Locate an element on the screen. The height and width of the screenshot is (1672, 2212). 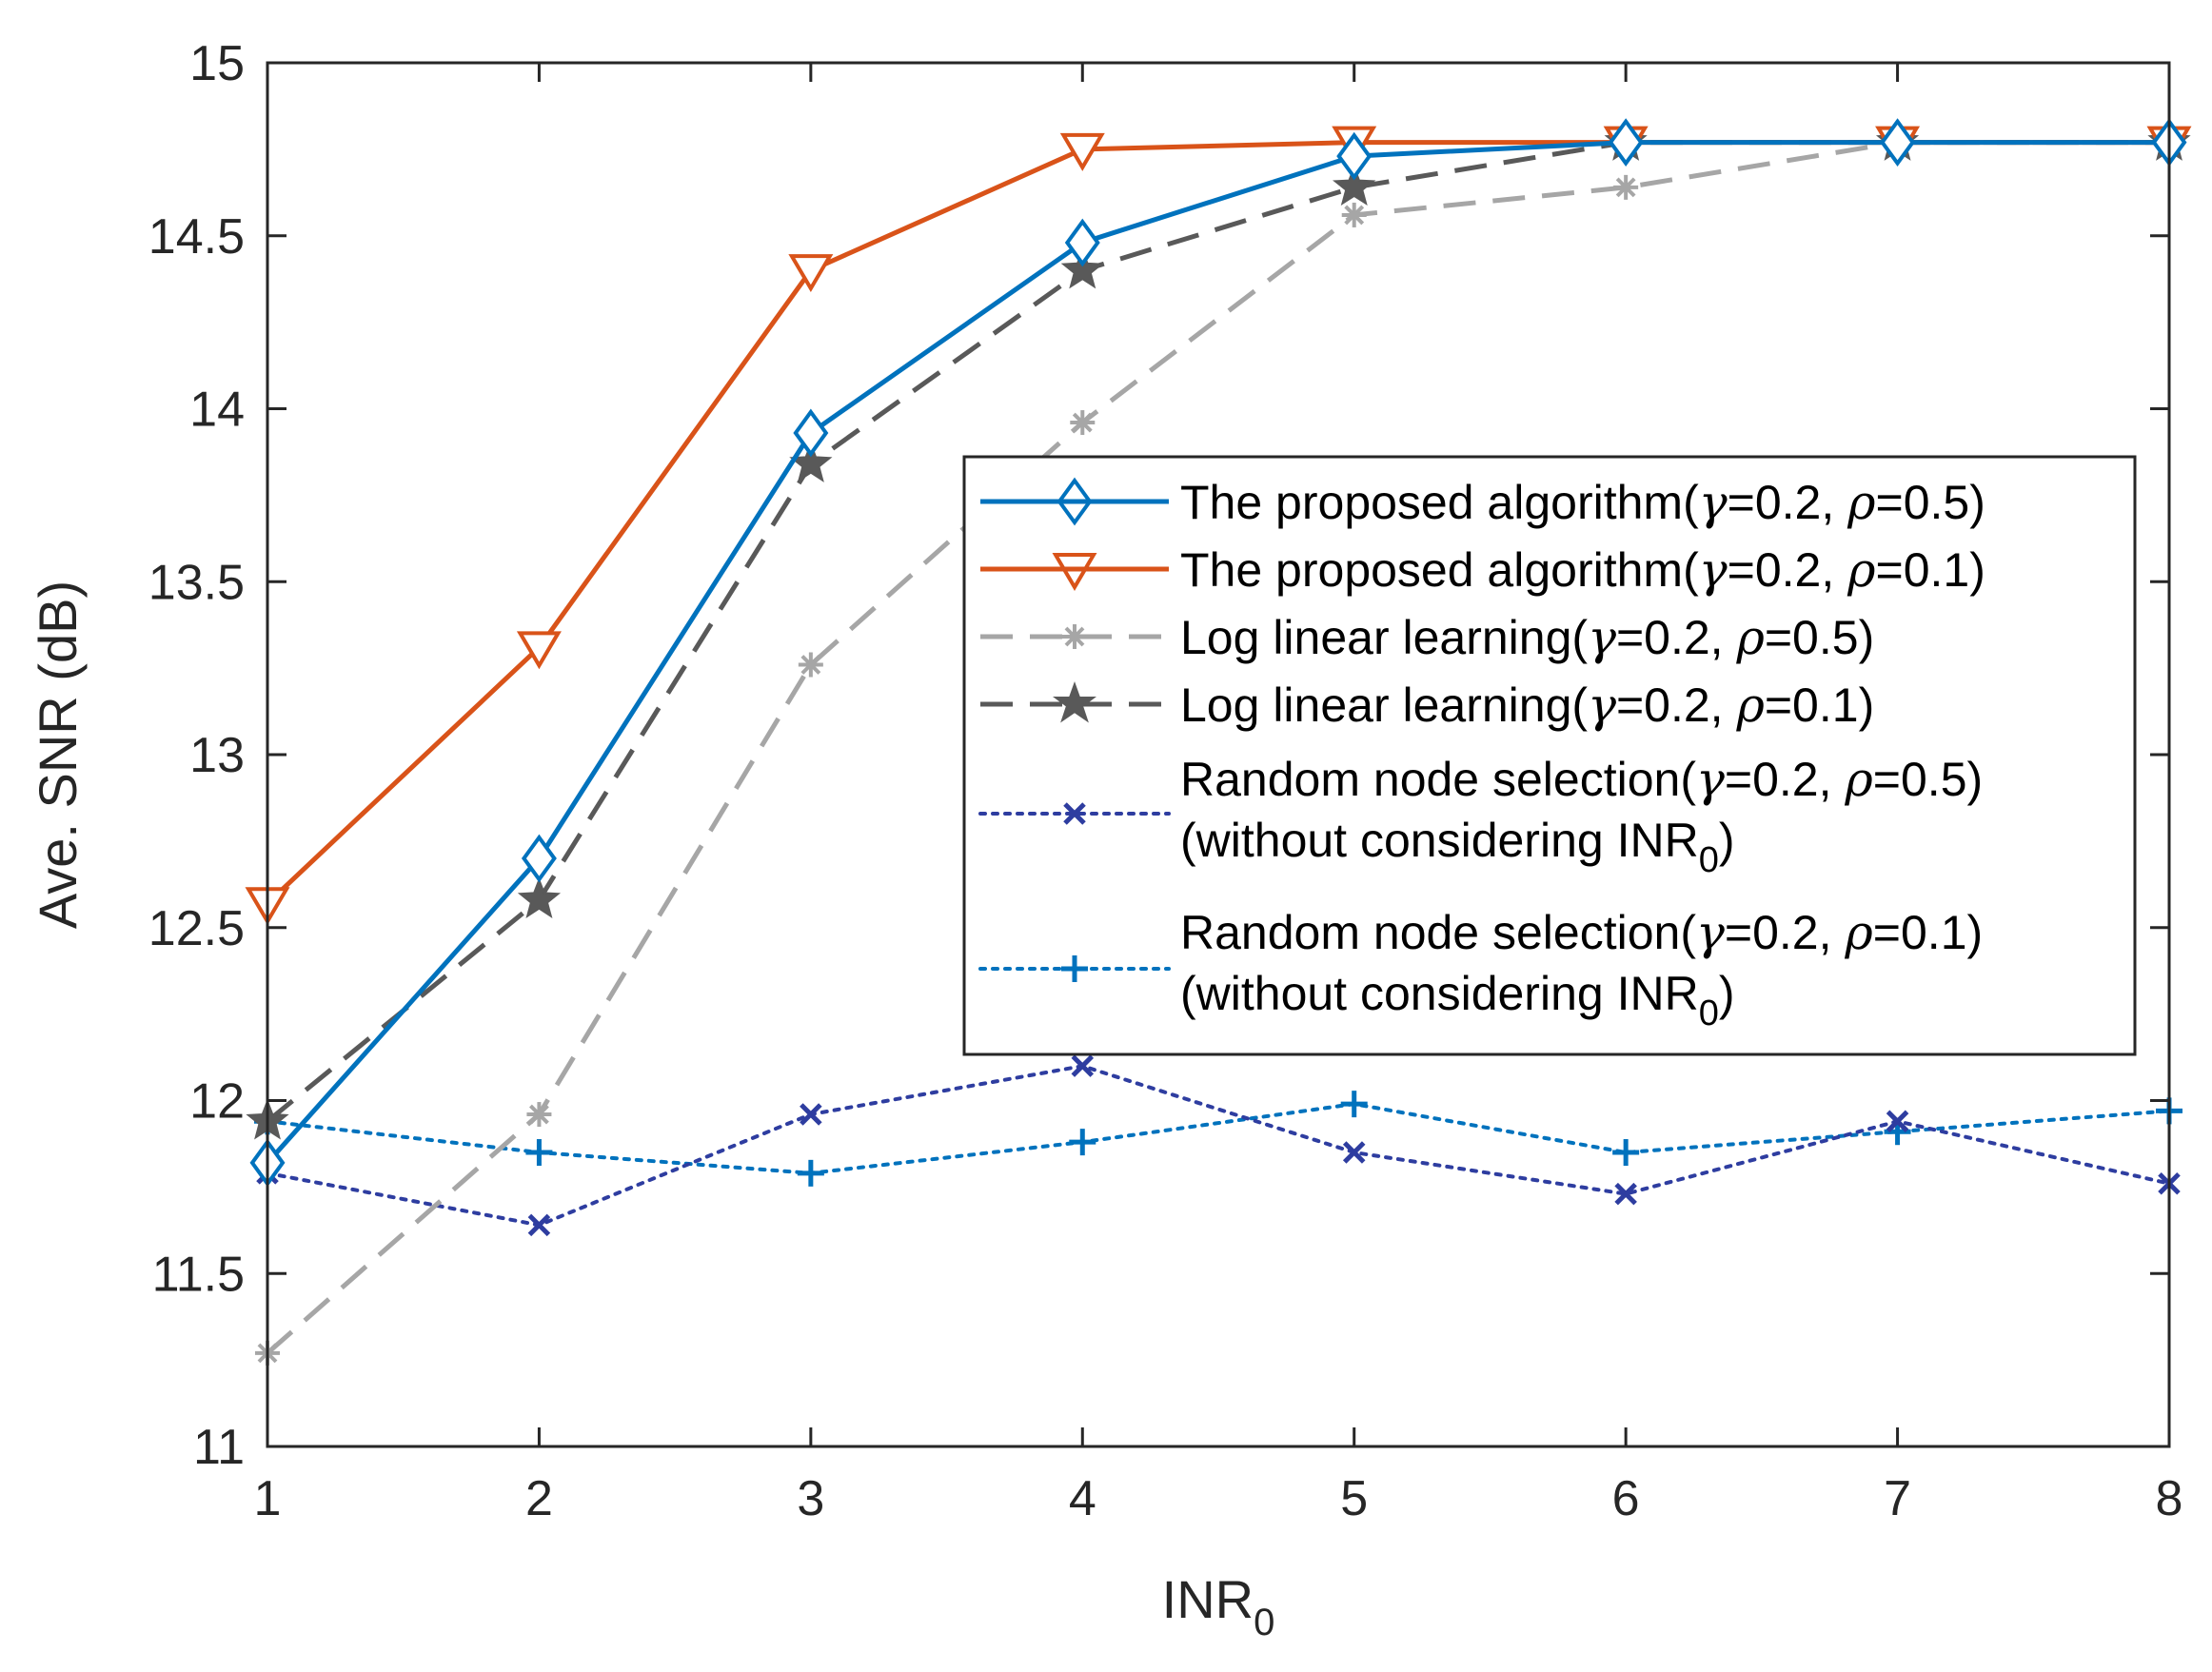
legend-label-prop01-rho: ρ is located at coordinates (1861, 570).